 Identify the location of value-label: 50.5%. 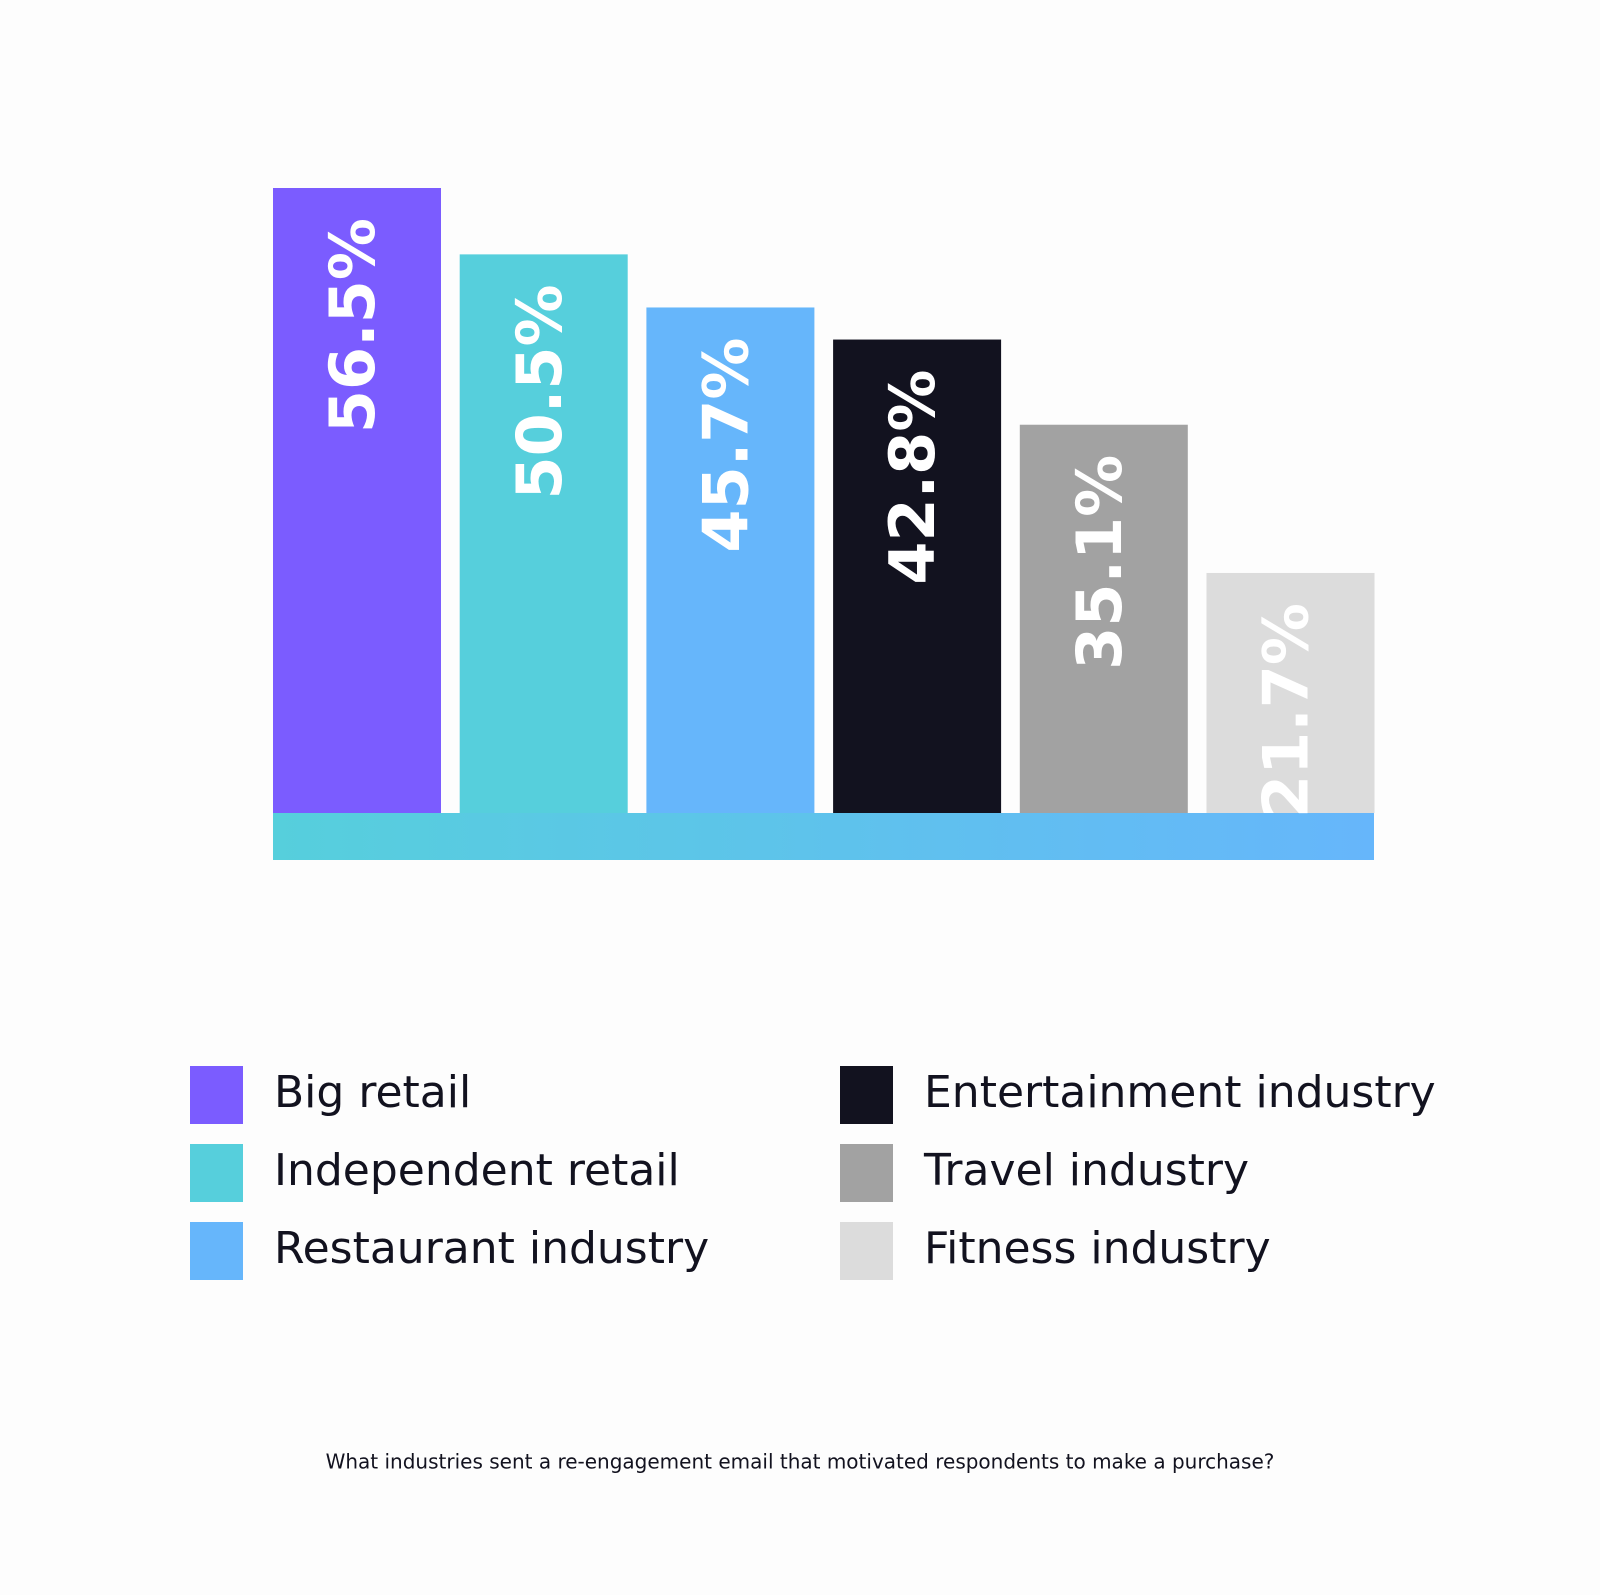
(539, 391).